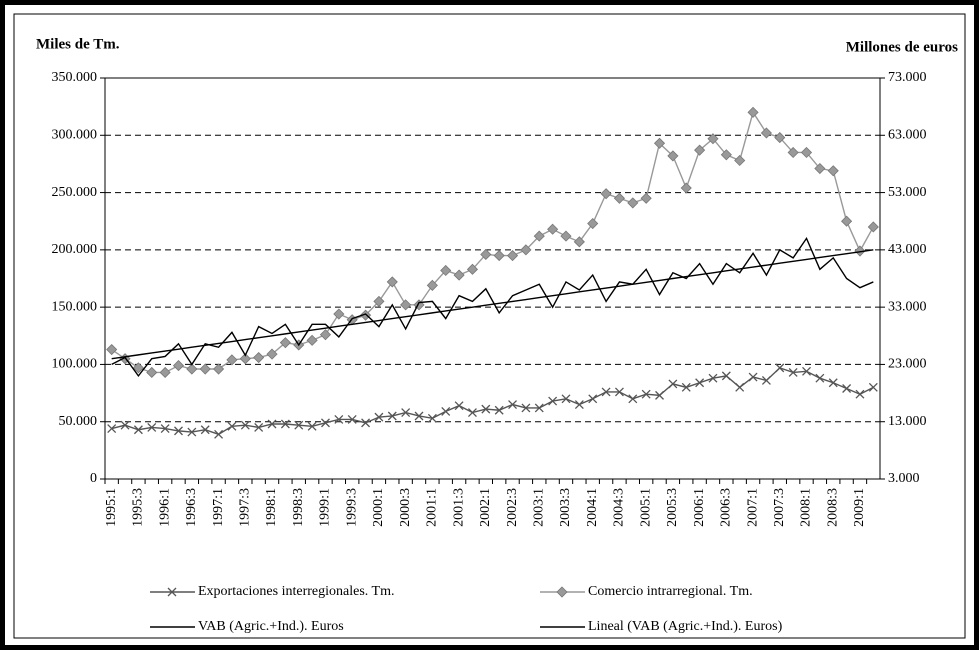 This screenshot has height=650, width=979. What do you see at coordinates (907, 249) in the screenshot?
I see `y2-tick-label: 43.000` at bounding box center [907, 249].